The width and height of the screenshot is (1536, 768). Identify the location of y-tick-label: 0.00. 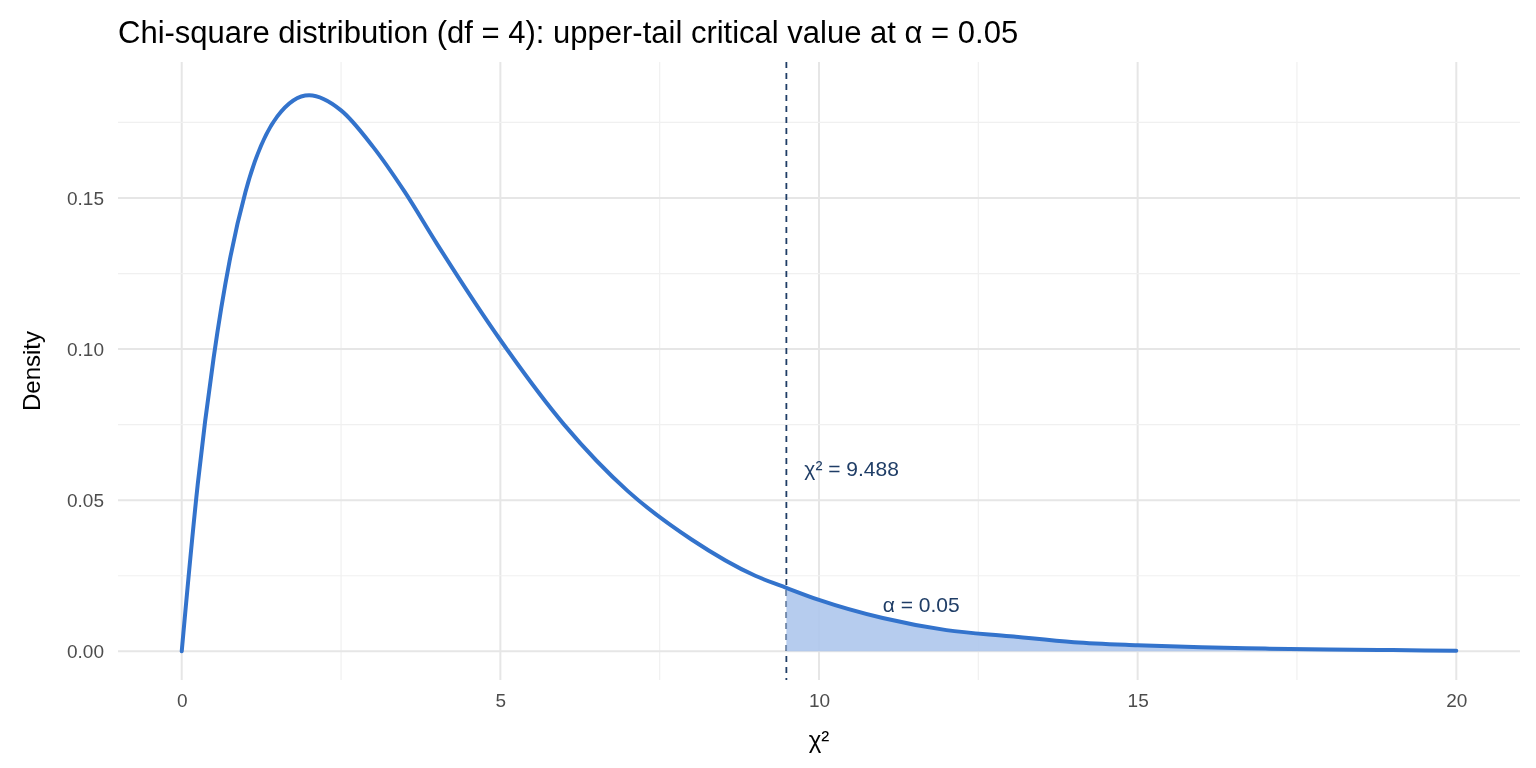
(85, 651).